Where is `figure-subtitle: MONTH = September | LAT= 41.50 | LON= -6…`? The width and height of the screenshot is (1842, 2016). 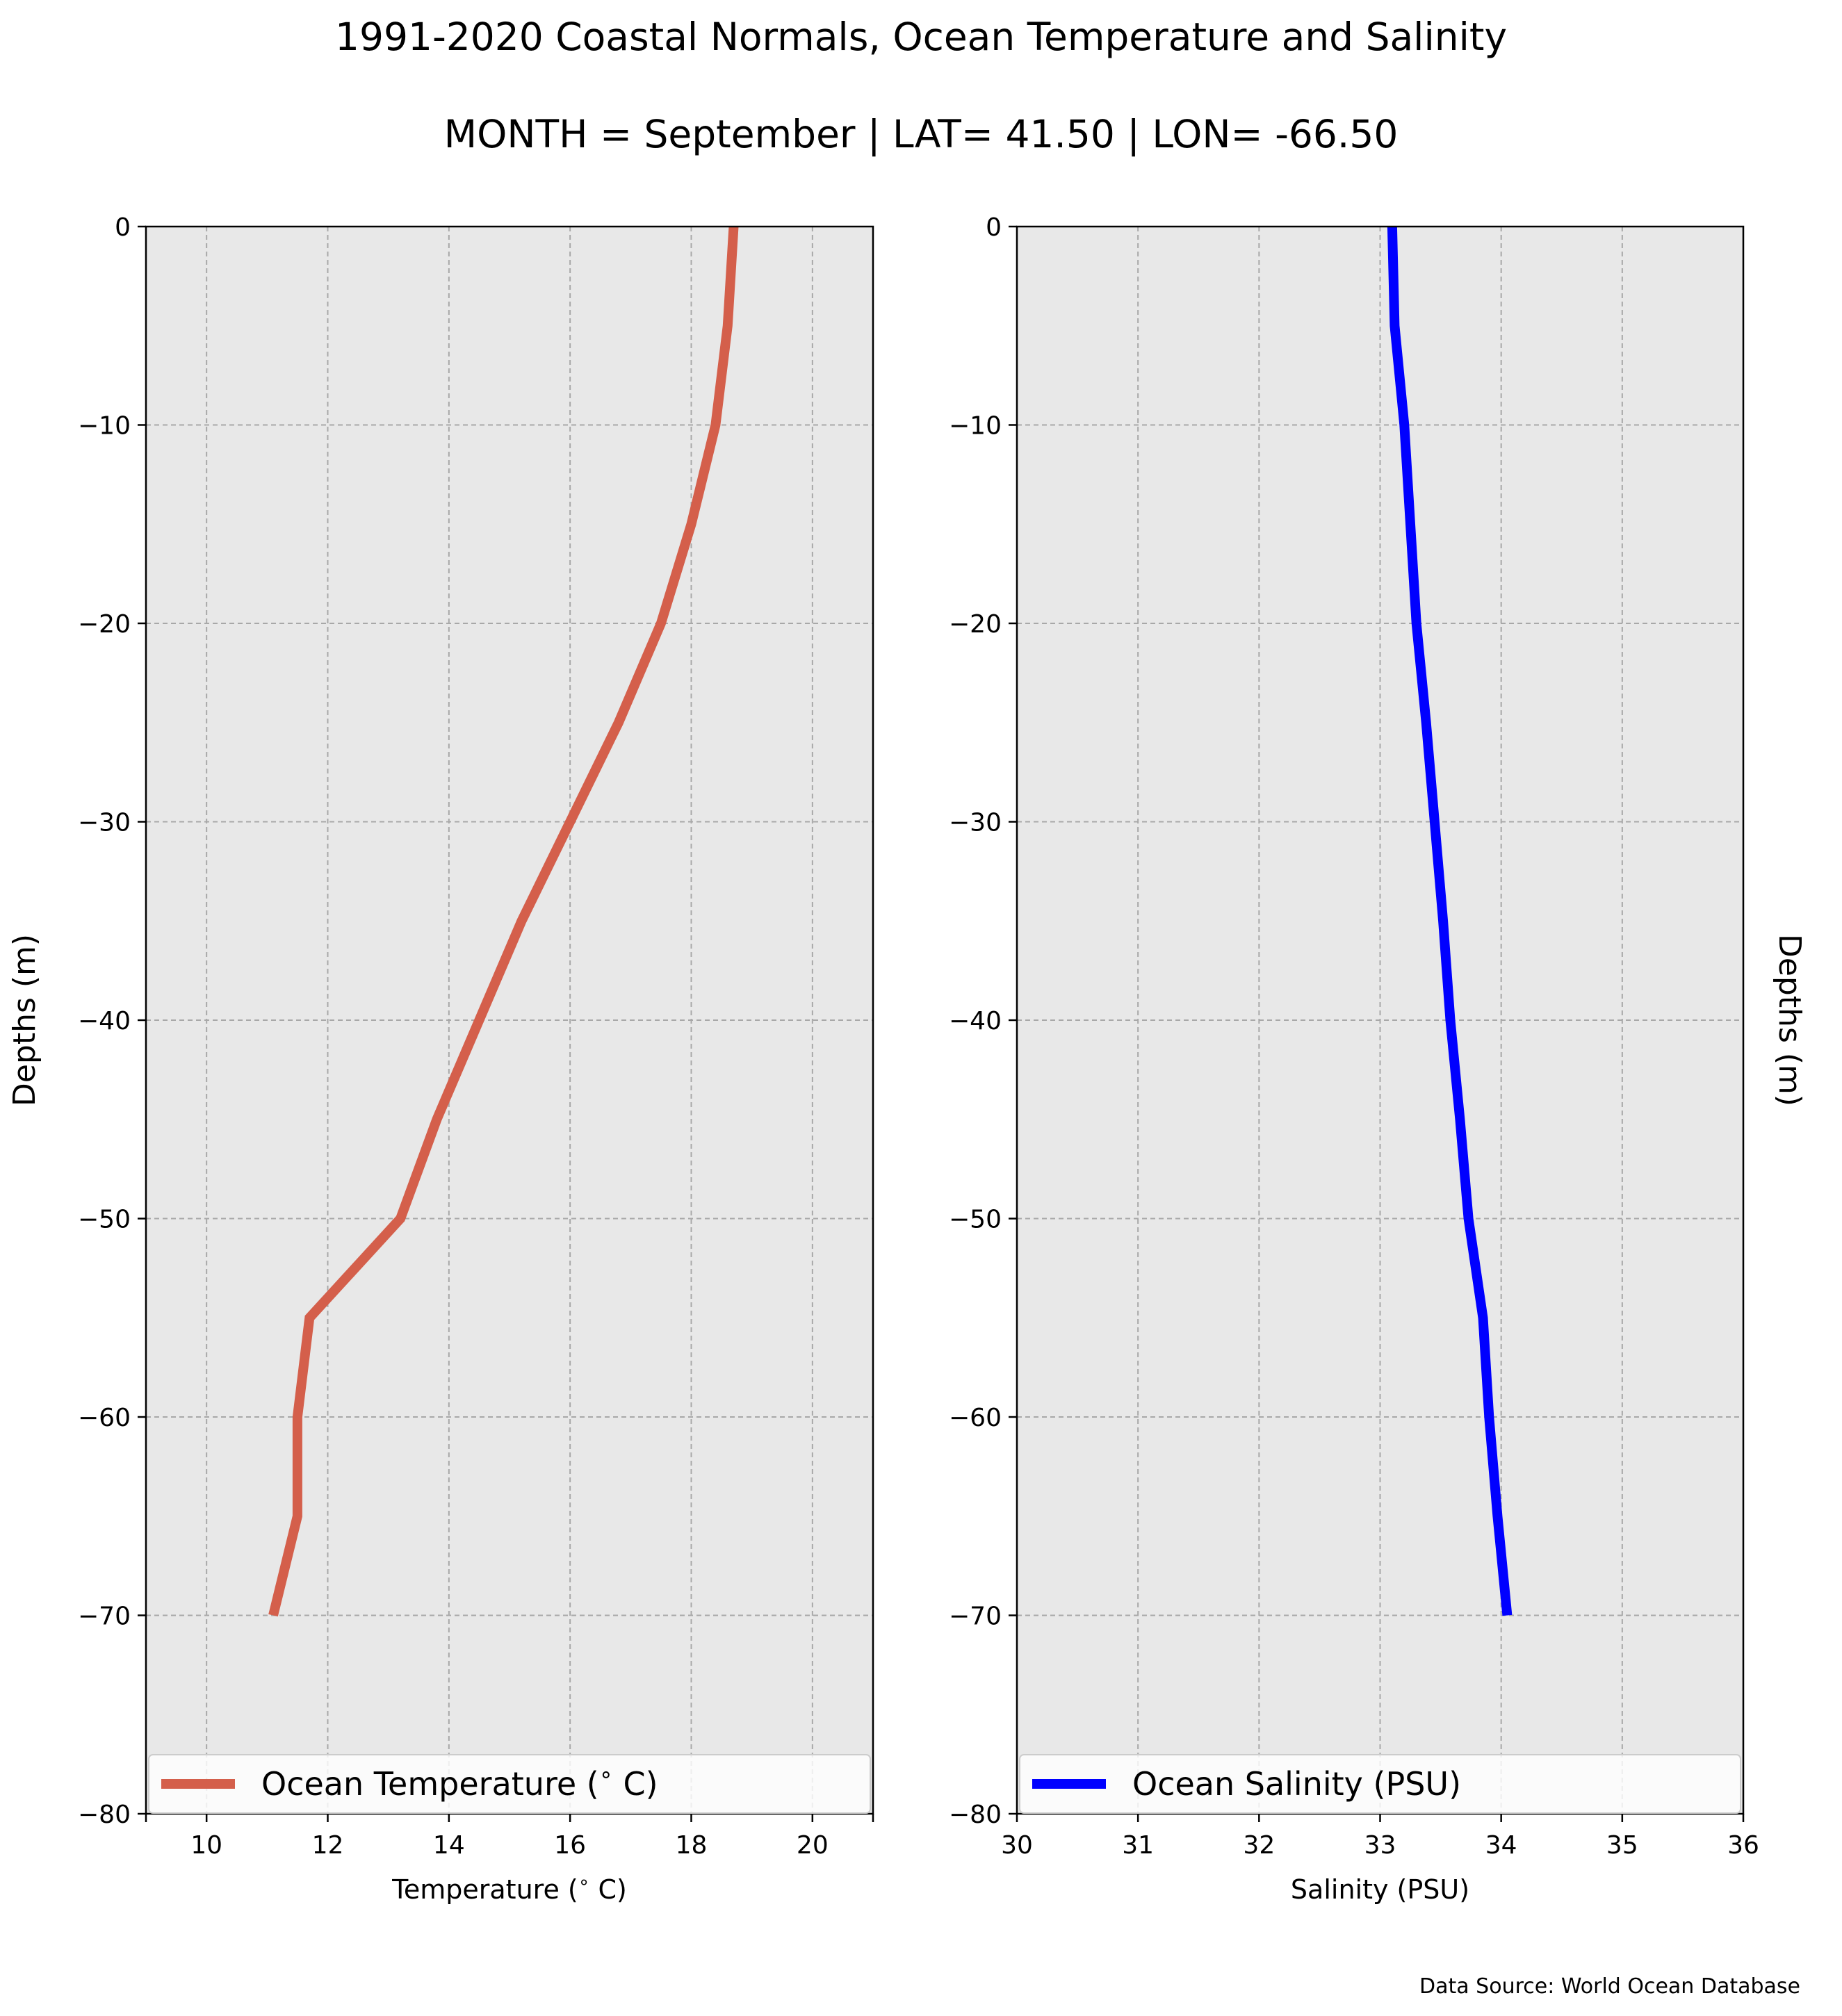
figure-subtitle: MONTH = September | LAT= 41.50 | LON= -6… is located at coordinates (922, 135).